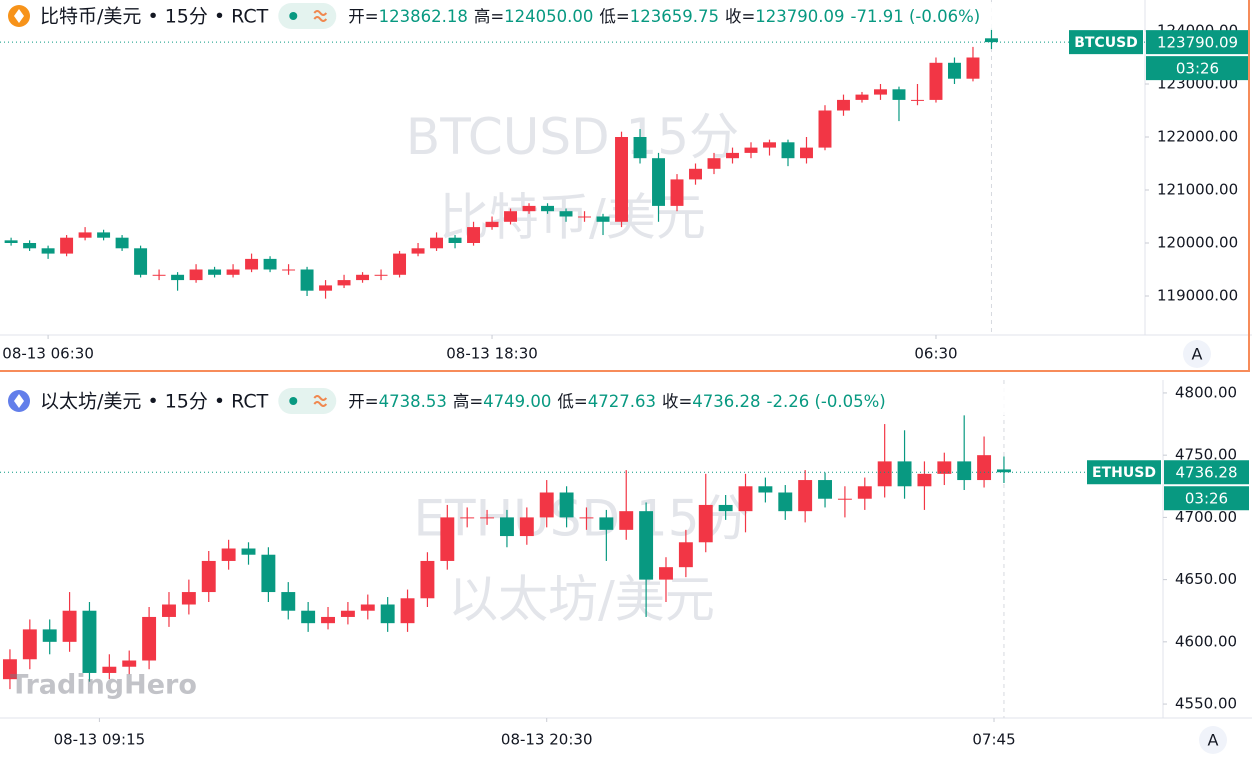 The height and width of the screenshot is (757, 1252). Describe the element at coordinates (581, 518) in the screenshot. I see `watermark: ETHUSD 15分` at that location.